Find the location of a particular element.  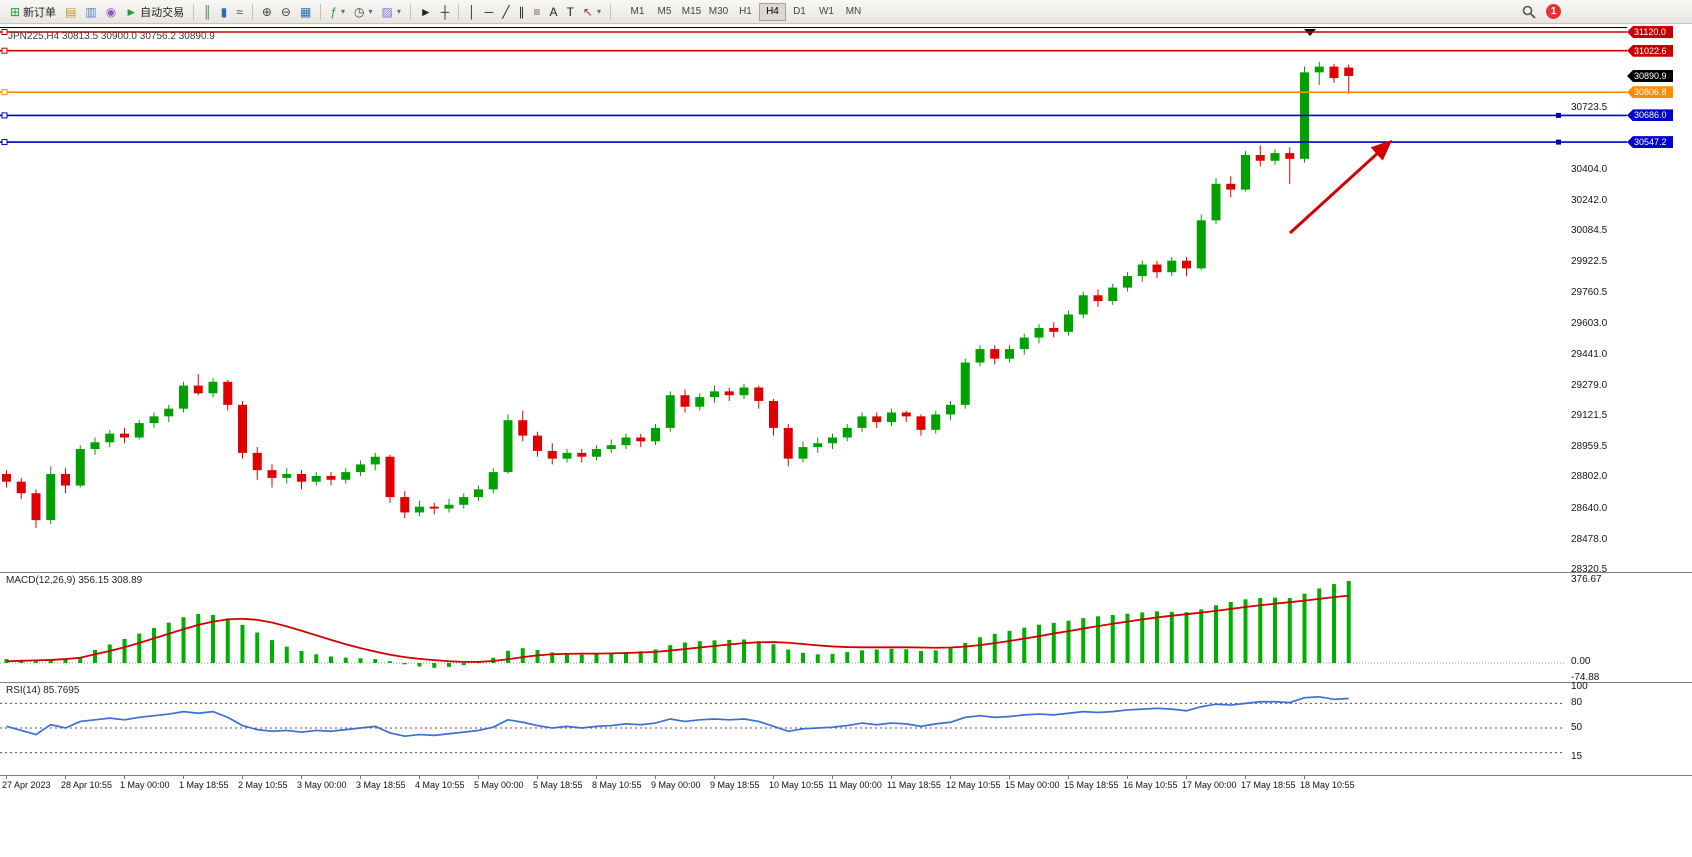

horizontal-line-icon: ─ is located at coordinates (489, 12).